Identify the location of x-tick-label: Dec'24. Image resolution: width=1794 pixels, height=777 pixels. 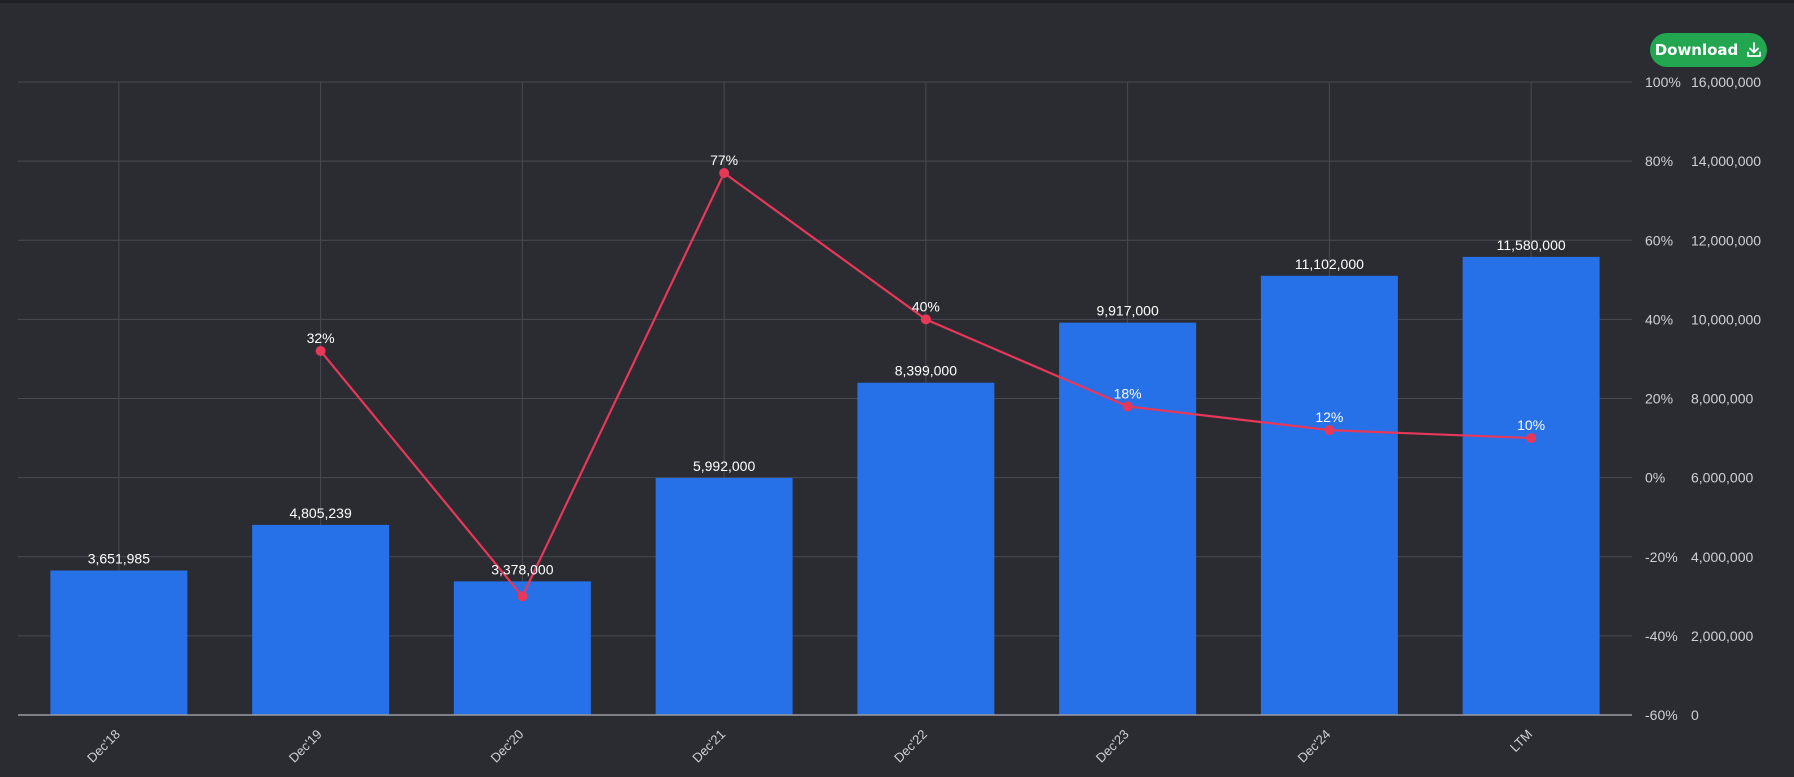
(1314, 746).